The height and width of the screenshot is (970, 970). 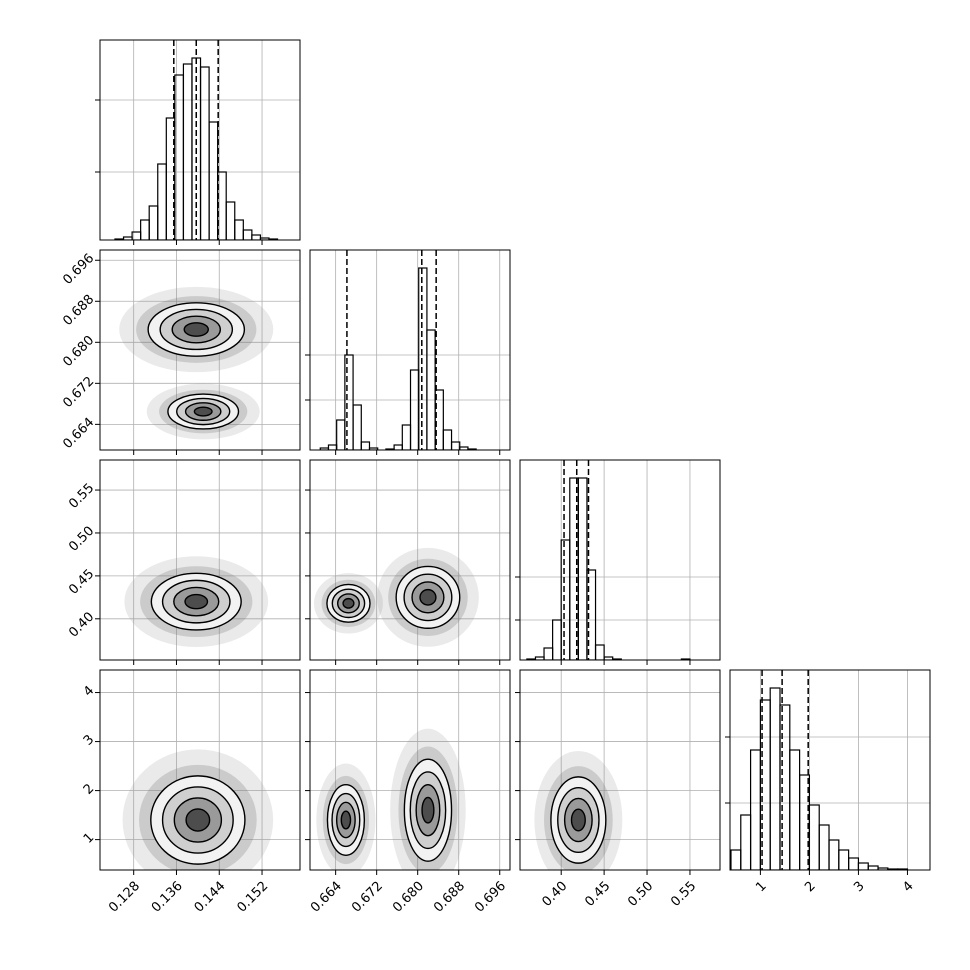 I want to click on x-tick-label: 0.45, so click(x=597, y=894).